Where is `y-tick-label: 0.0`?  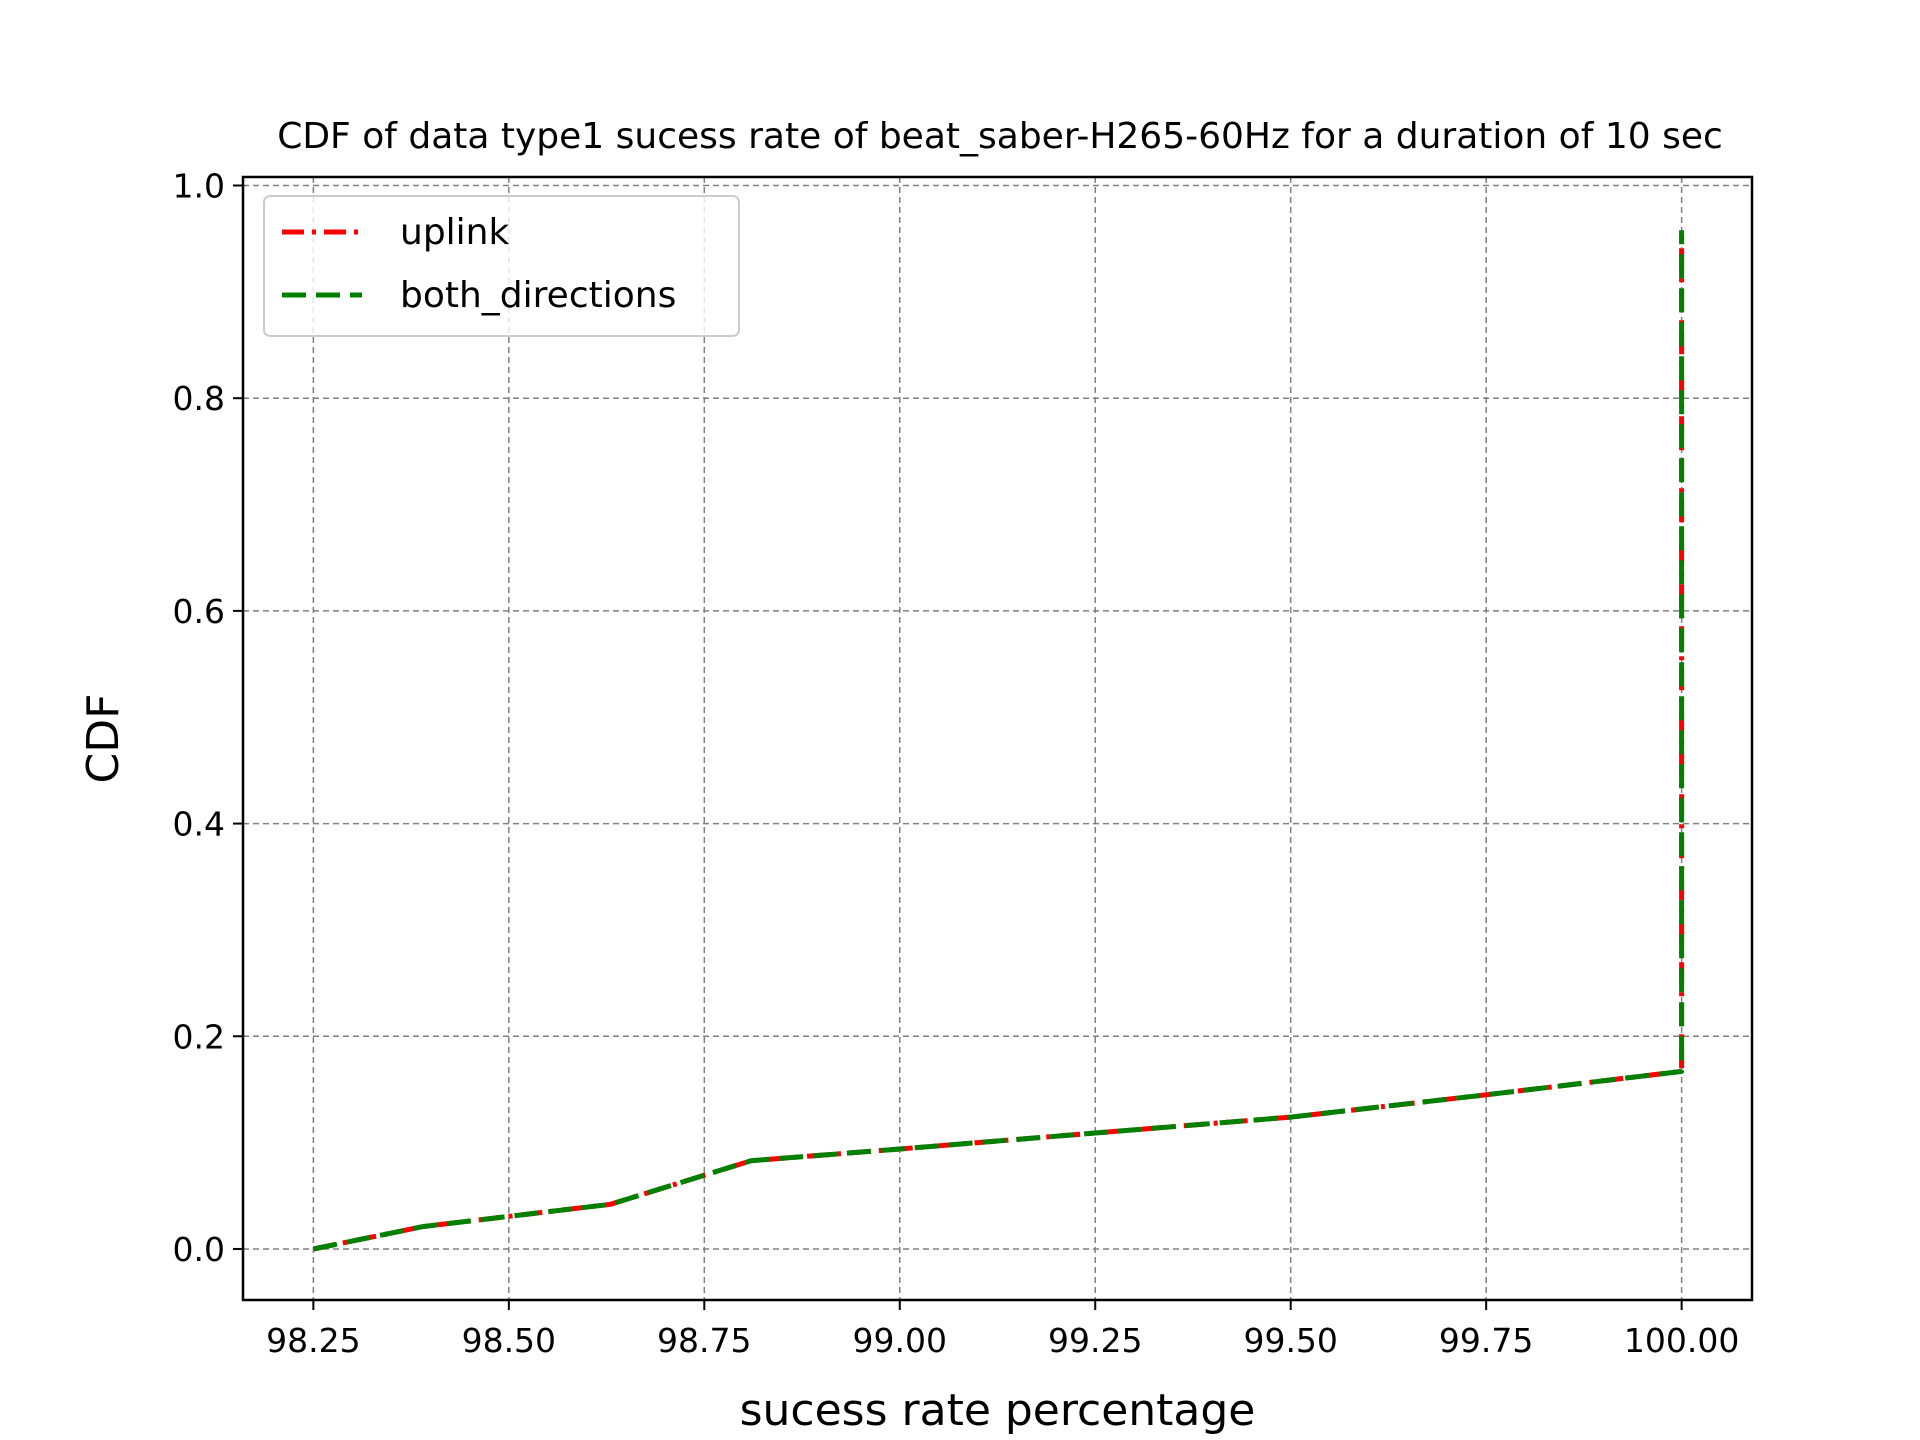
y-tick-label: 0.0 is located at coordinates (199, 1249).